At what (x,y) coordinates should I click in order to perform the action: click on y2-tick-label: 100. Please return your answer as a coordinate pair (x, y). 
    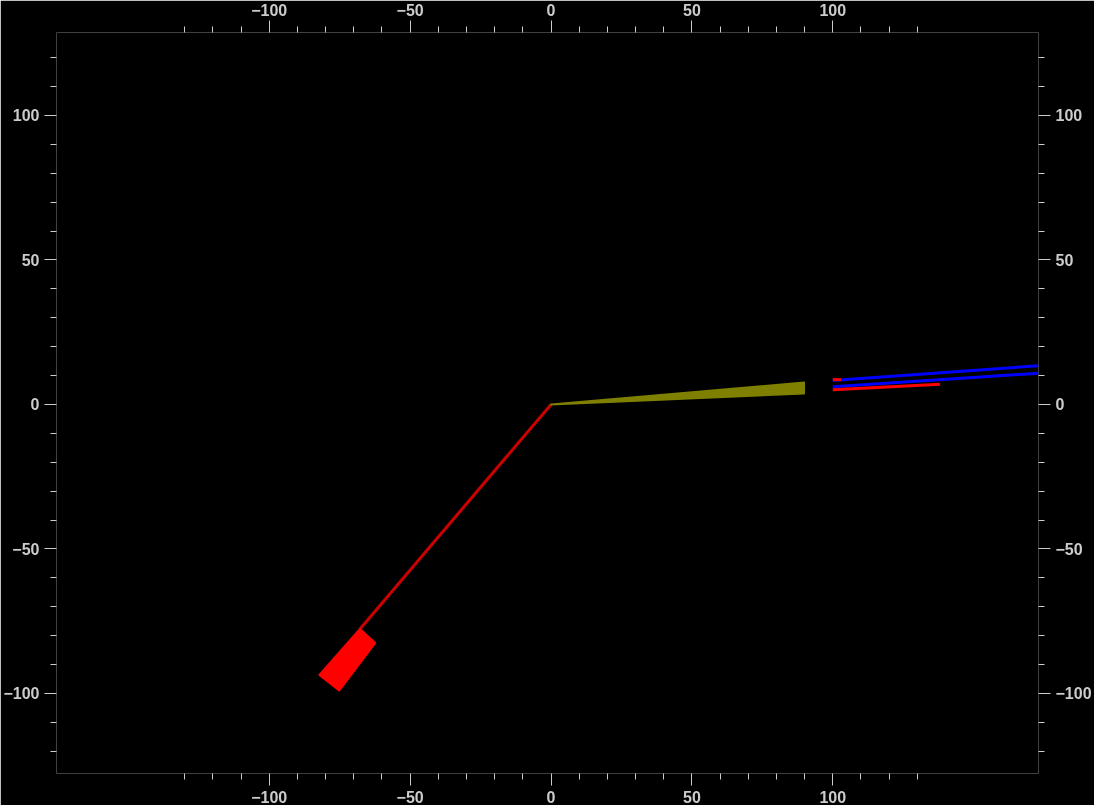
    Looking at the image, I should click on (1069, 116).